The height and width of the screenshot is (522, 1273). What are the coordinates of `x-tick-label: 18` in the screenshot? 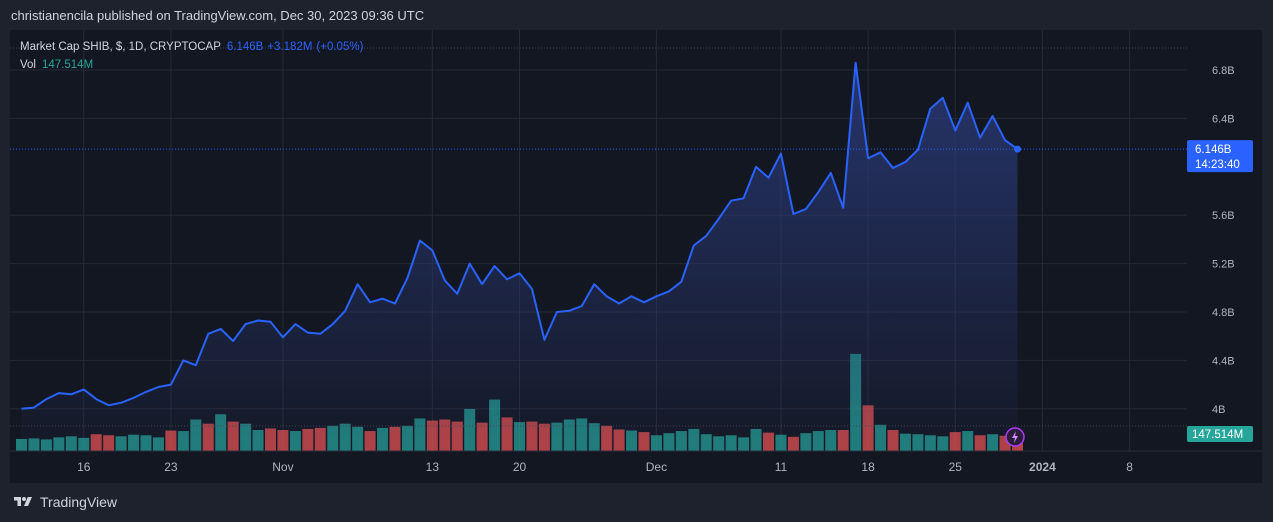 It's located at (868, 467).